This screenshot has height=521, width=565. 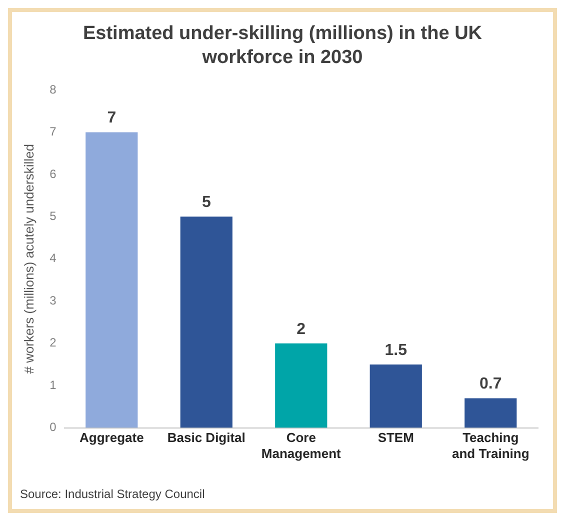 I want to click on y-tick-label: 6, so click(x=53, y=173).